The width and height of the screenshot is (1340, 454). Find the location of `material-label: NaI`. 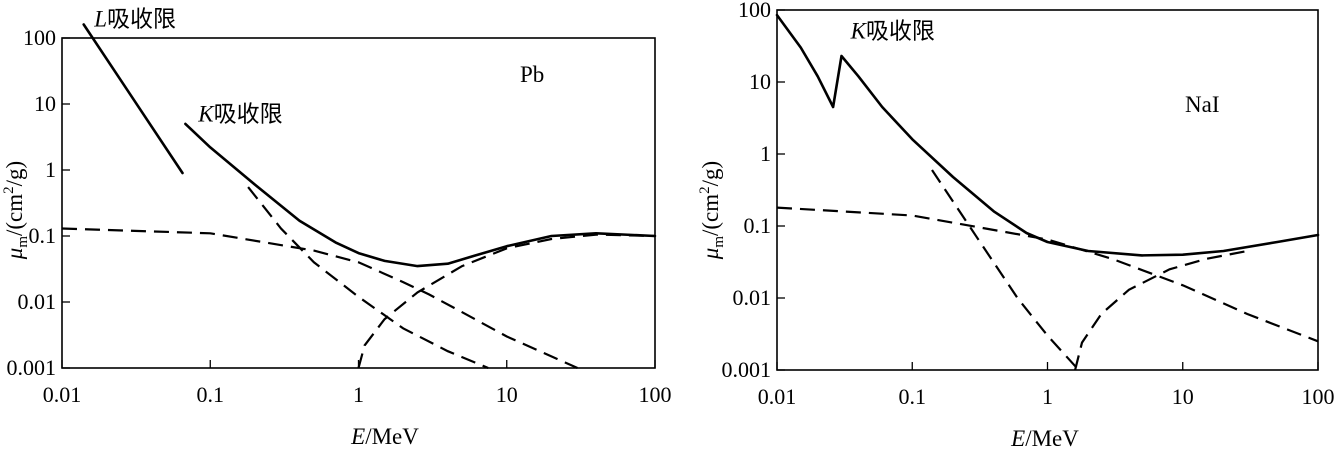

material-label: NaI is located at coordinates (1202, 104).